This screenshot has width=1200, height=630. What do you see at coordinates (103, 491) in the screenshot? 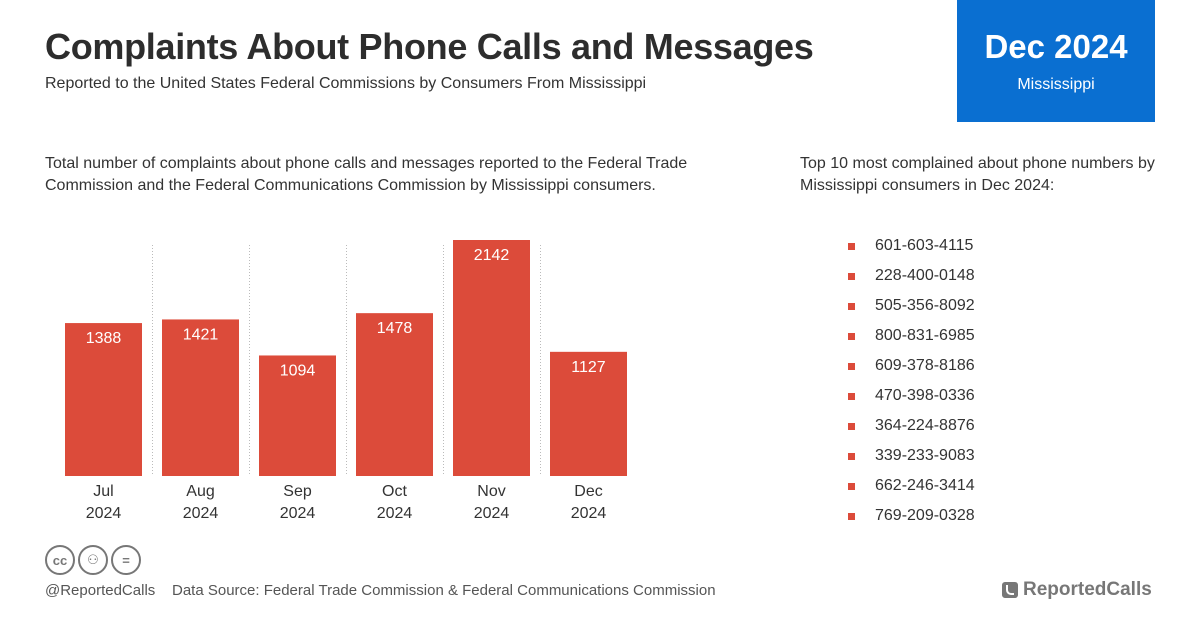
I see `x-tick-label: Jul` at bounding box center [103, 491].